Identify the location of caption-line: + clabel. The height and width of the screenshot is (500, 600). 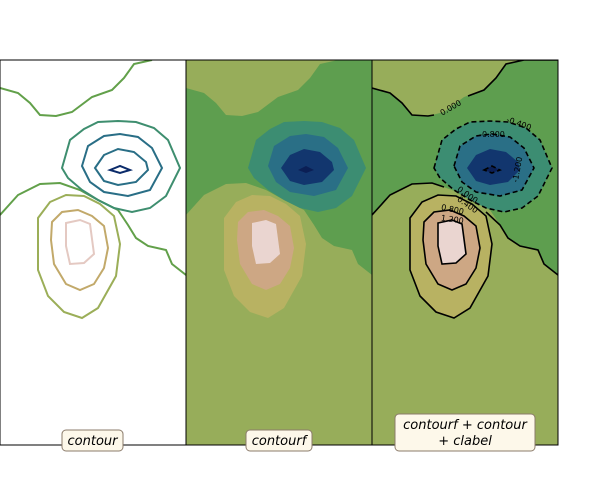
(465, 441).